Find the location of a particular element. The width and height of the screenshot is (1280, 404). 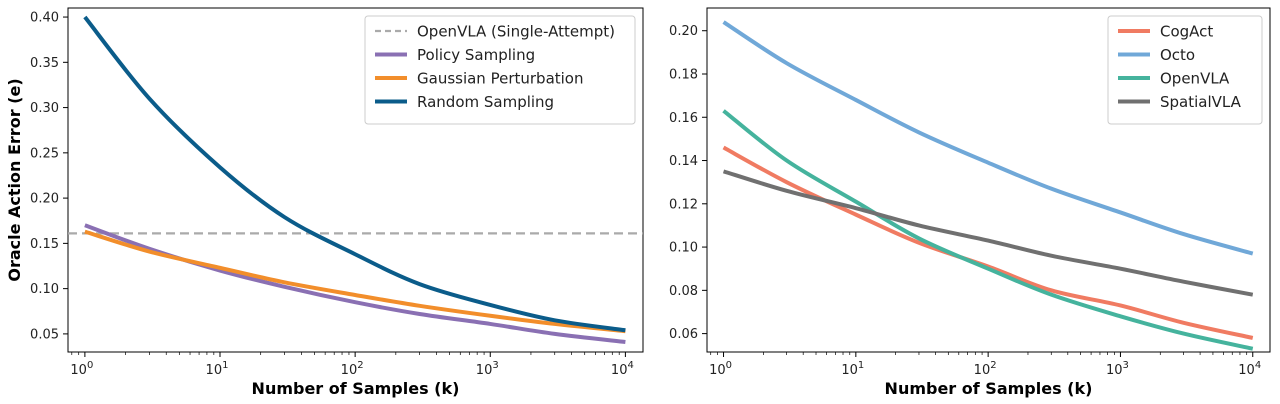

legend-label-openvla: OpenVLA is located at coordinates (1195, 79).